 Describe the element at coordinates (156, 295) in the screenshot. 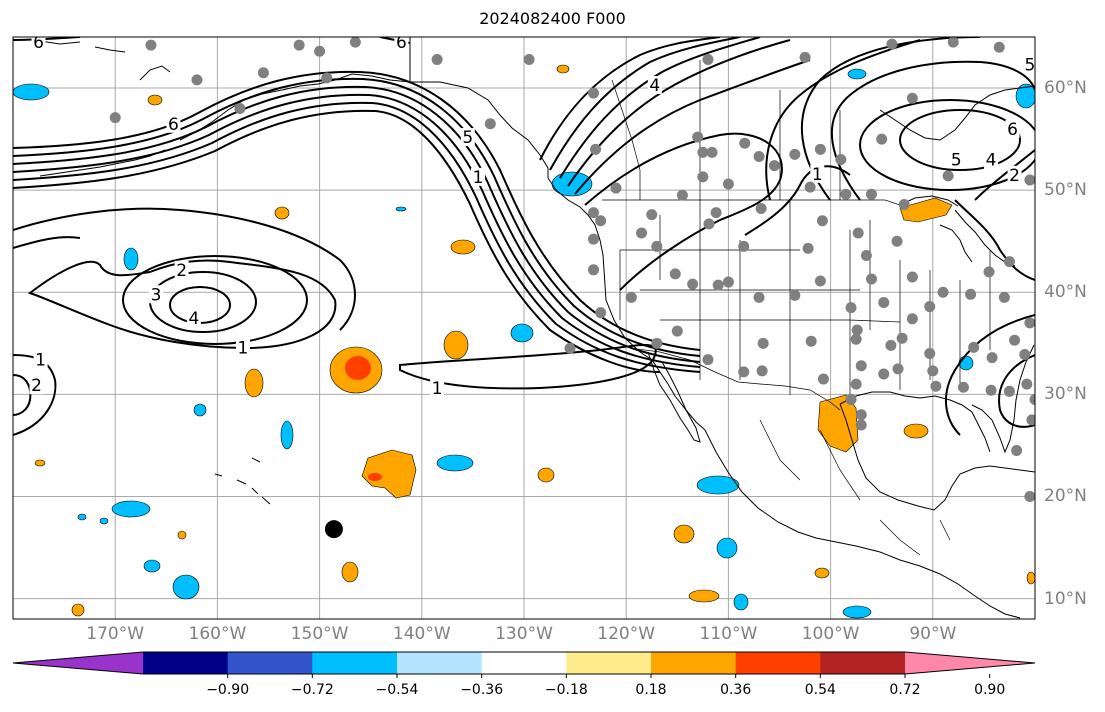

I see `contour-label: 3` at that location.